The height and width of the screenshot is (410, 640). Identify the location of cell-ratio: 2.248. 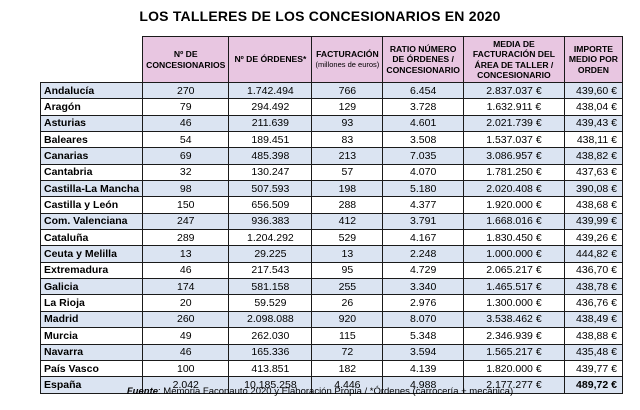
(423, 254).